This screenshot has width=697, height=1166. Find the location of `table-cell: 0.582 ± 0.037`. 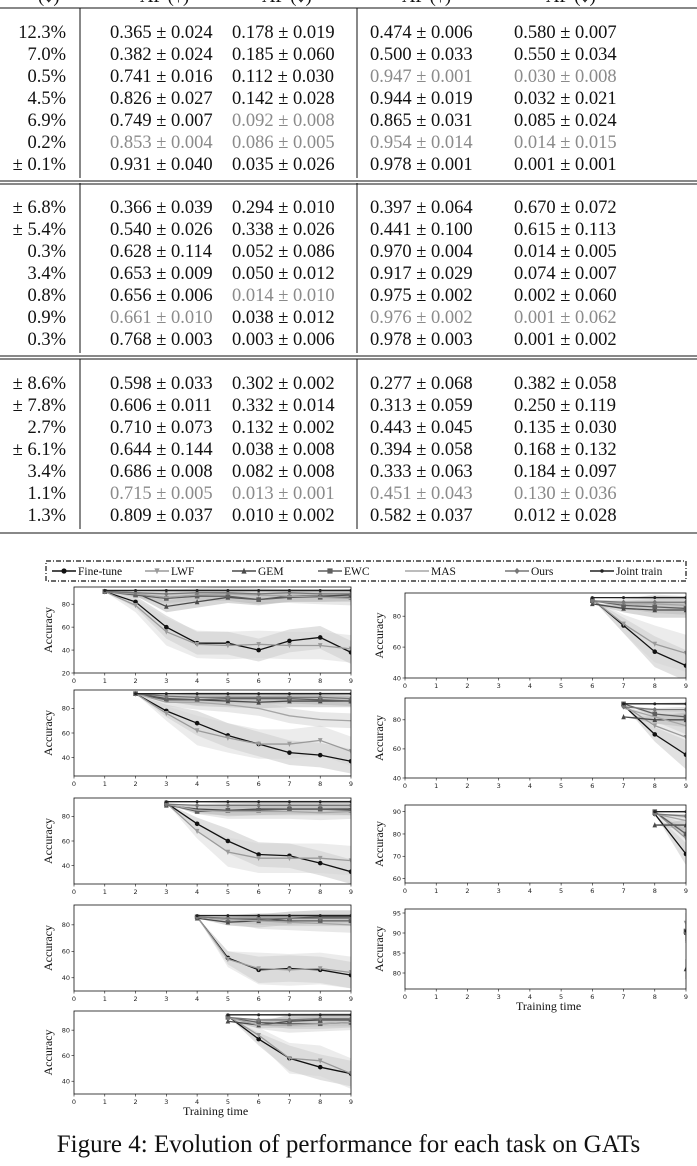

table-cell: 0.582 ± 0.037 is located at coordinates (421, 516).